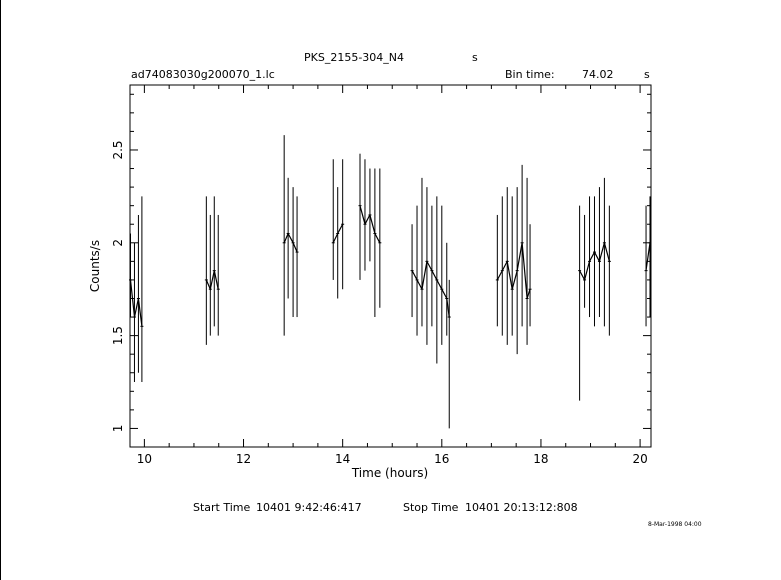 The image size is (781, 580). Describe the element at coordinates (639, 459) in the screenshot. I see `x-tick-label: 20` at that location.